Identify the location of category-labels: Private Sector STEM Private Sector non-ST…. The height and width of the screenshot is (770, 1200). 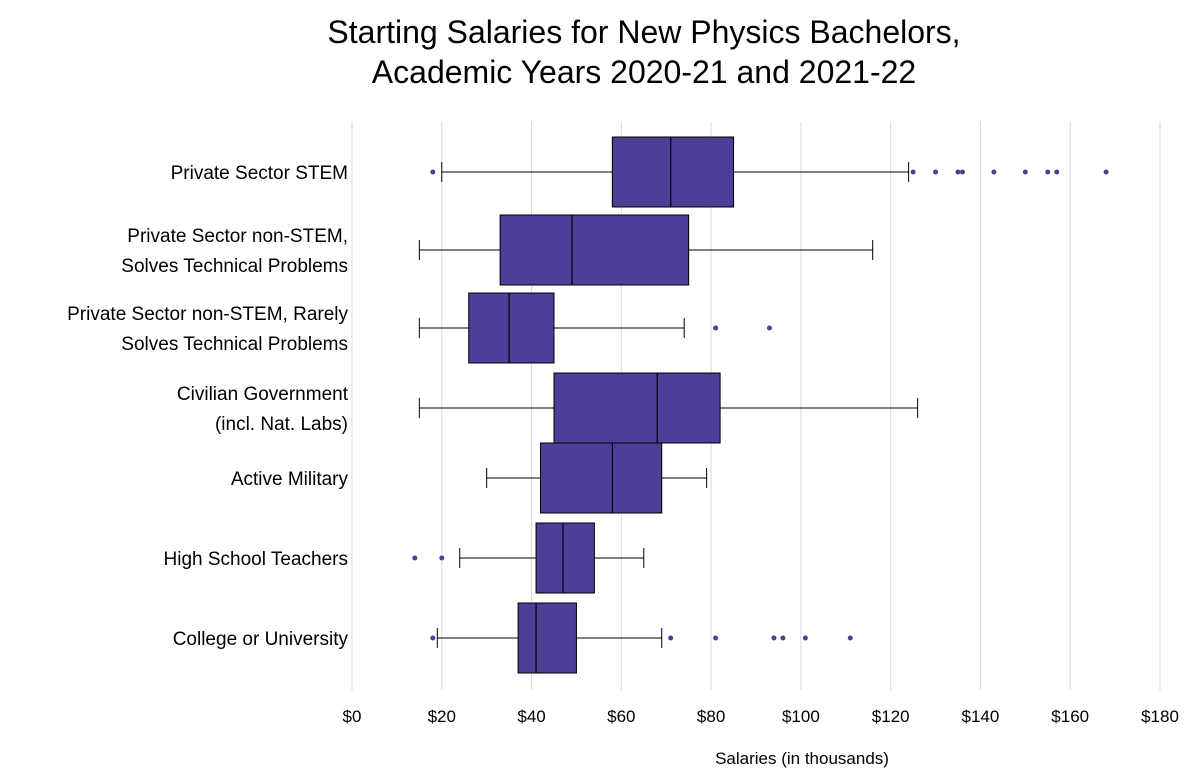
(208, 406).